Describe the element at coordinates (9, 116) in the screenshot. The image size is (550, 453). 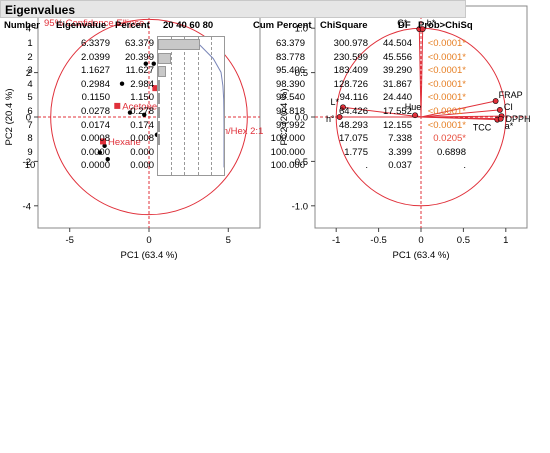
I see `y-axis-label: PC2 (20.4 %)` at that location.